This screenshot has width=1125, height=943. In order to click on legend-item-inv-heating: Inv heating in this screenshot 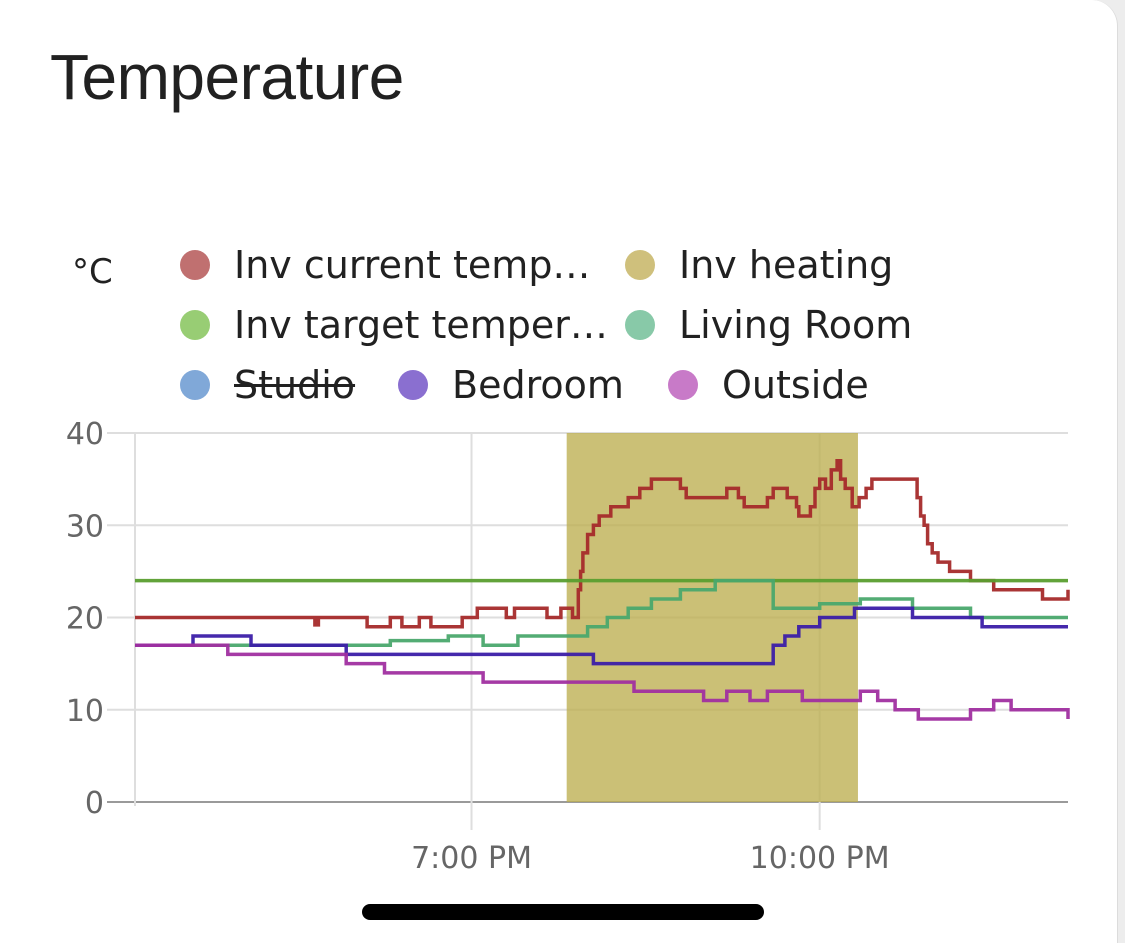, I will do `click(759, 265)`.